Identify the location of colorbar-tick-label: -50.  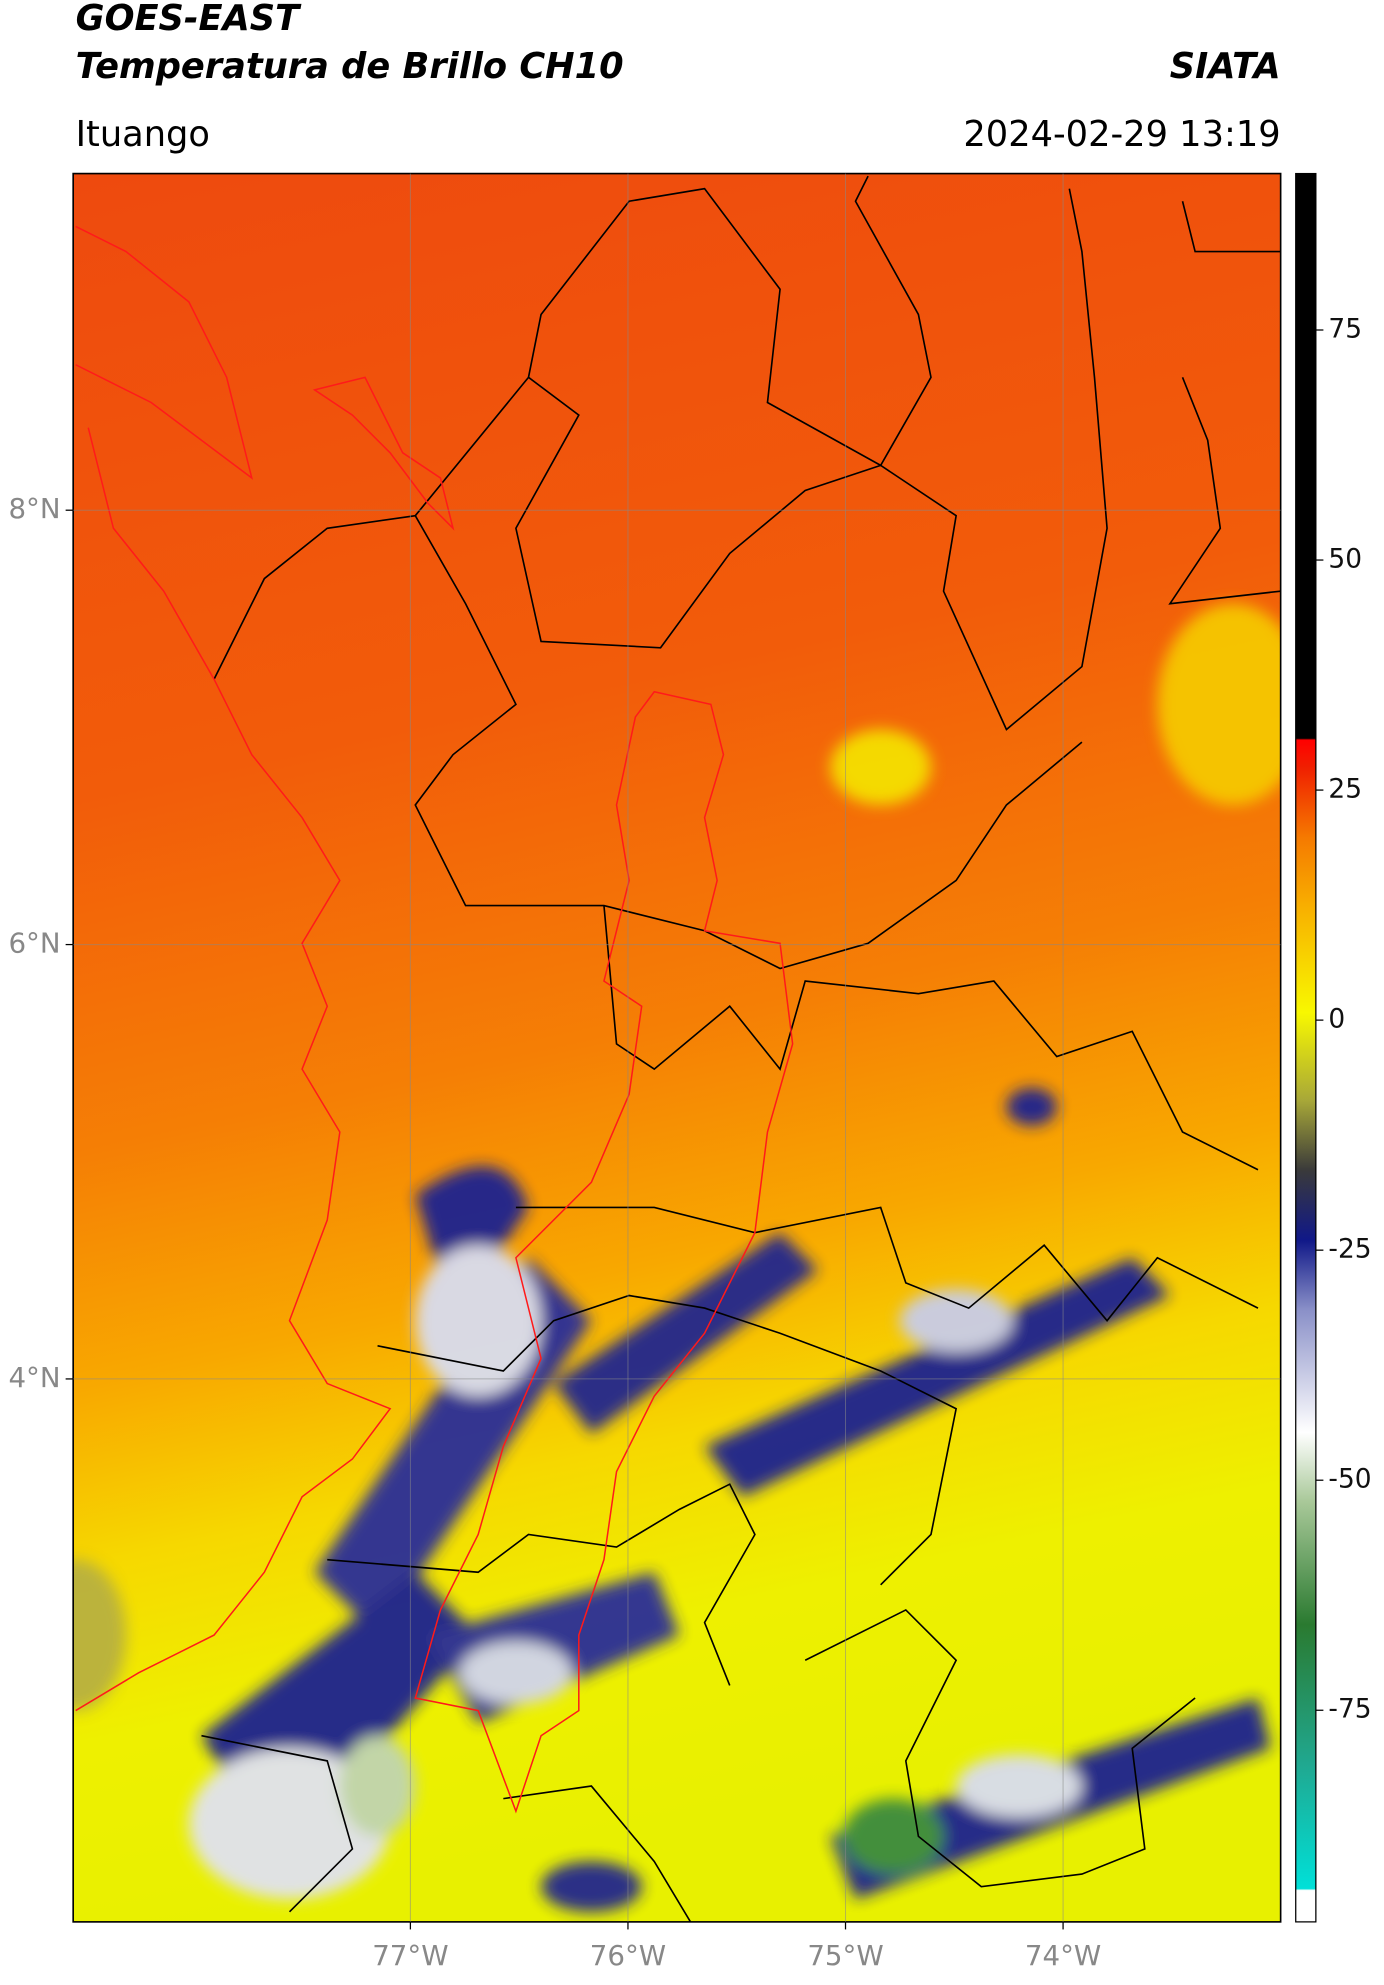
(1349, 1479).